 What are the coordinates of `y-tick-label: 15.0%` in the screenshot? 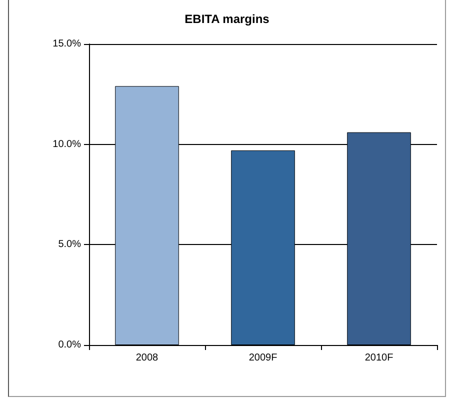 It's located at (67, 44).